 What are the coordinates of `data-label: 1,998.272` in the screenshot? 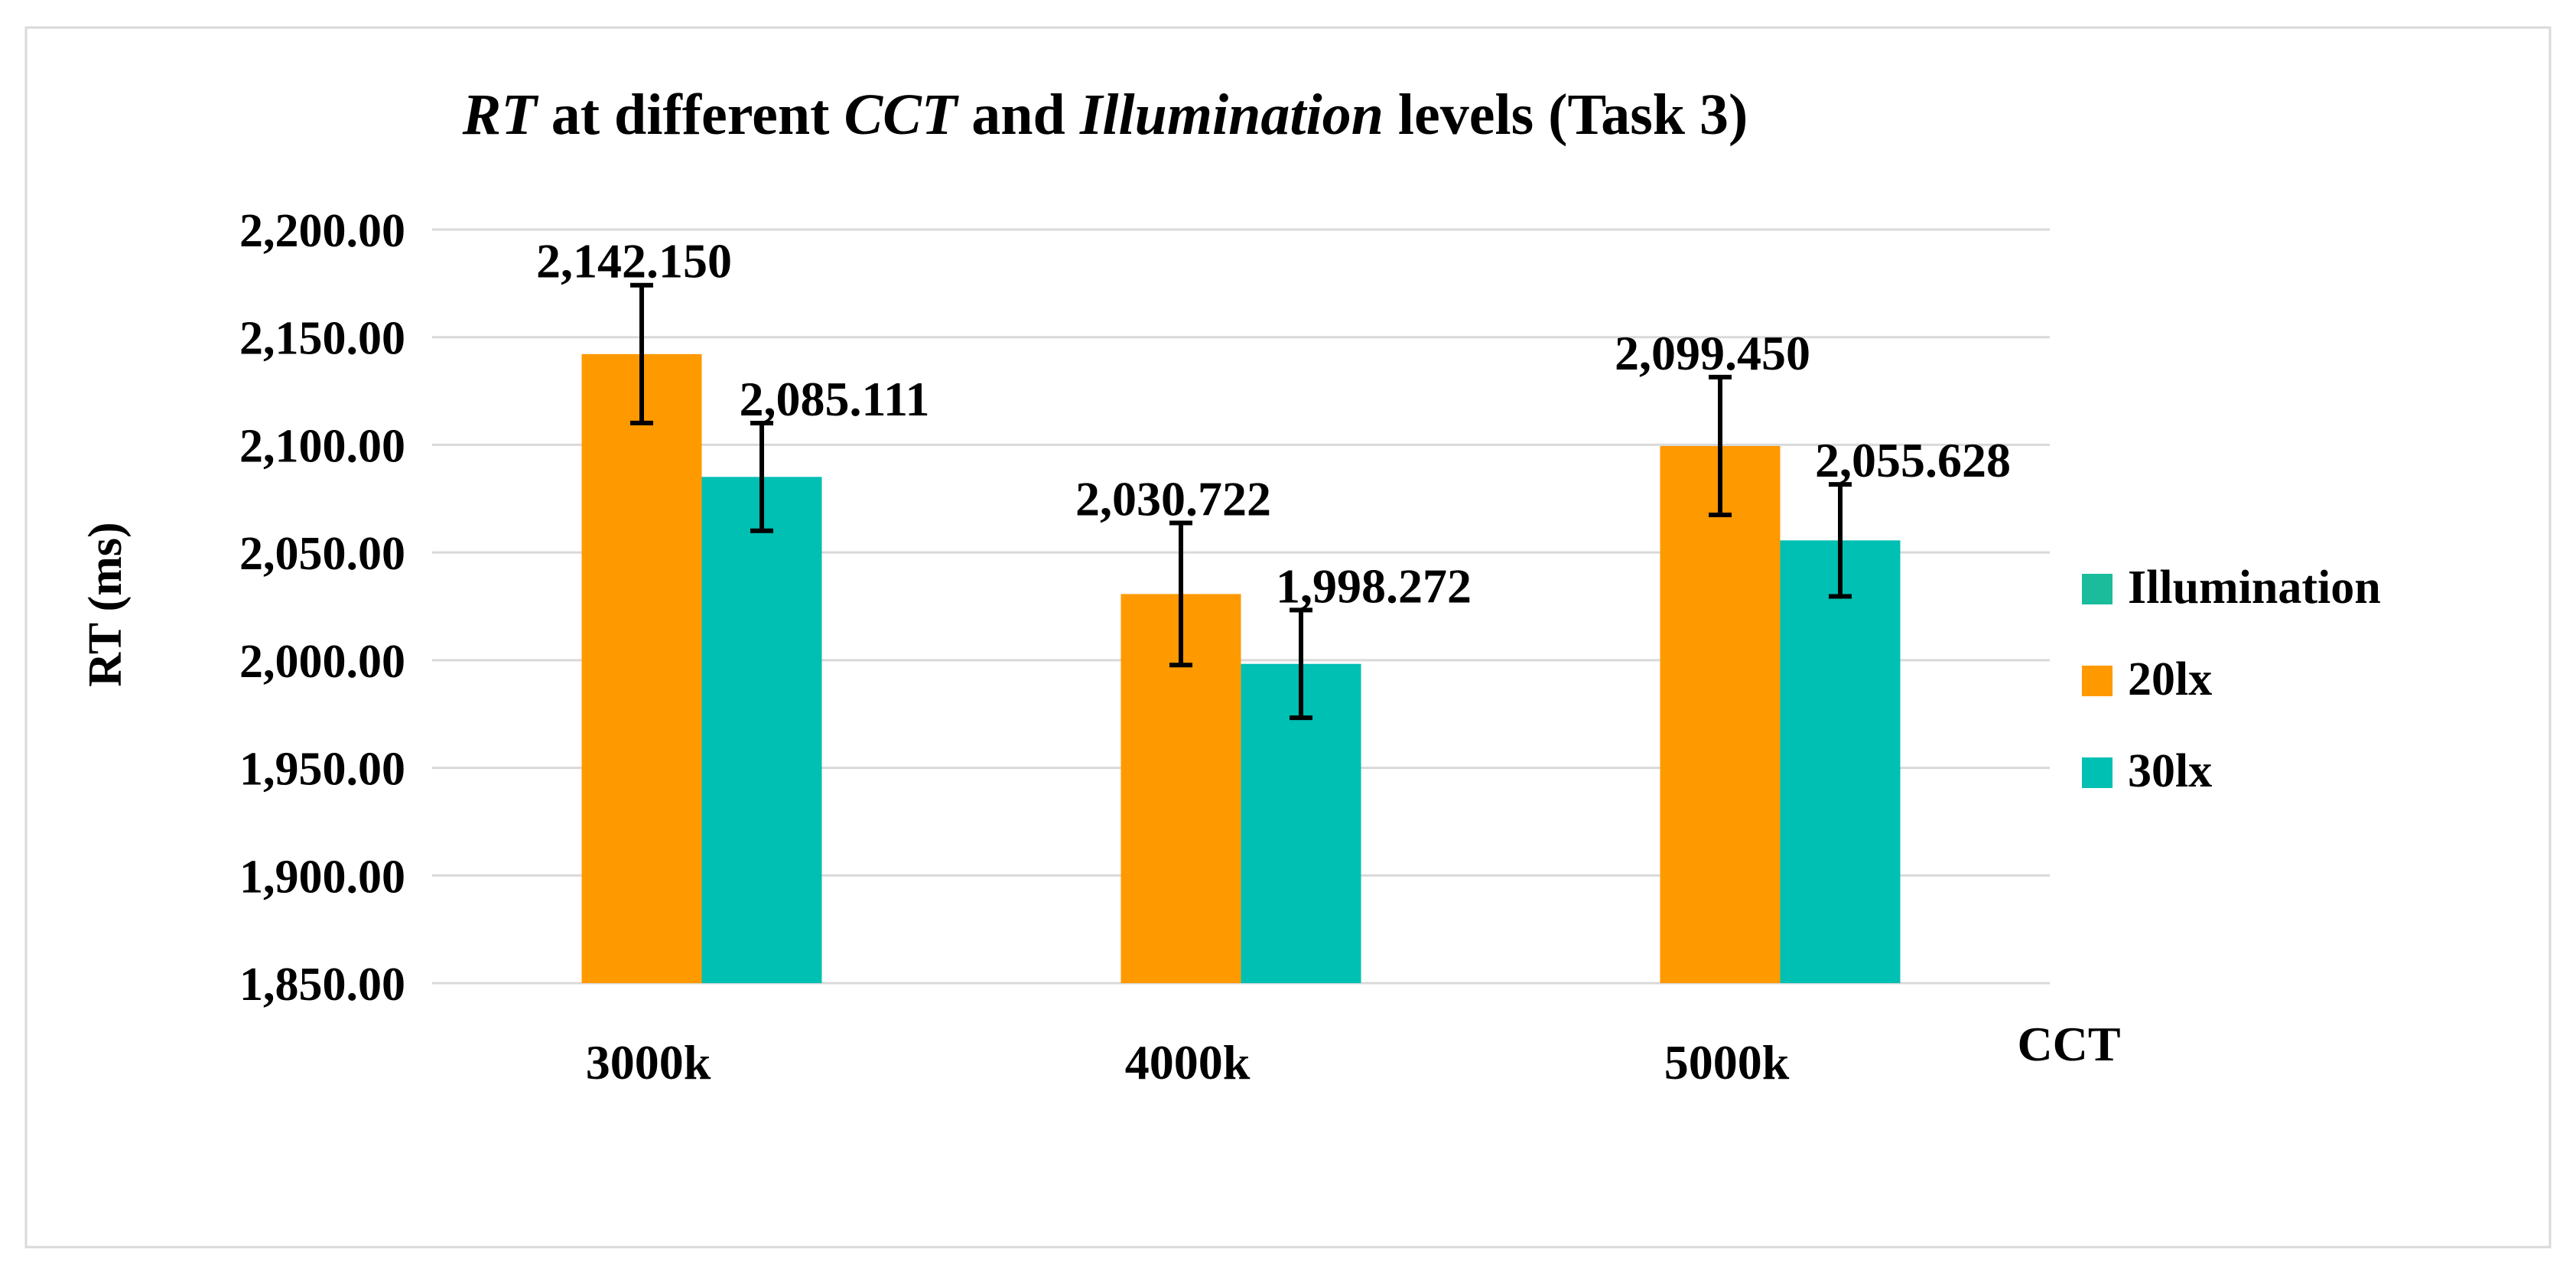 It's located at (1374, 586).